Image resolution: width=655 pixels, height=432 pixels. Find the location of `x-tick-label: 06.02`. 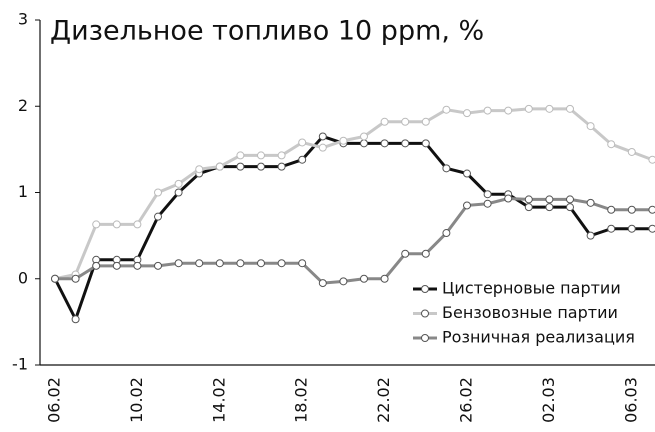

x-tick-label: 06.02 is located at coordinates (54, 400).